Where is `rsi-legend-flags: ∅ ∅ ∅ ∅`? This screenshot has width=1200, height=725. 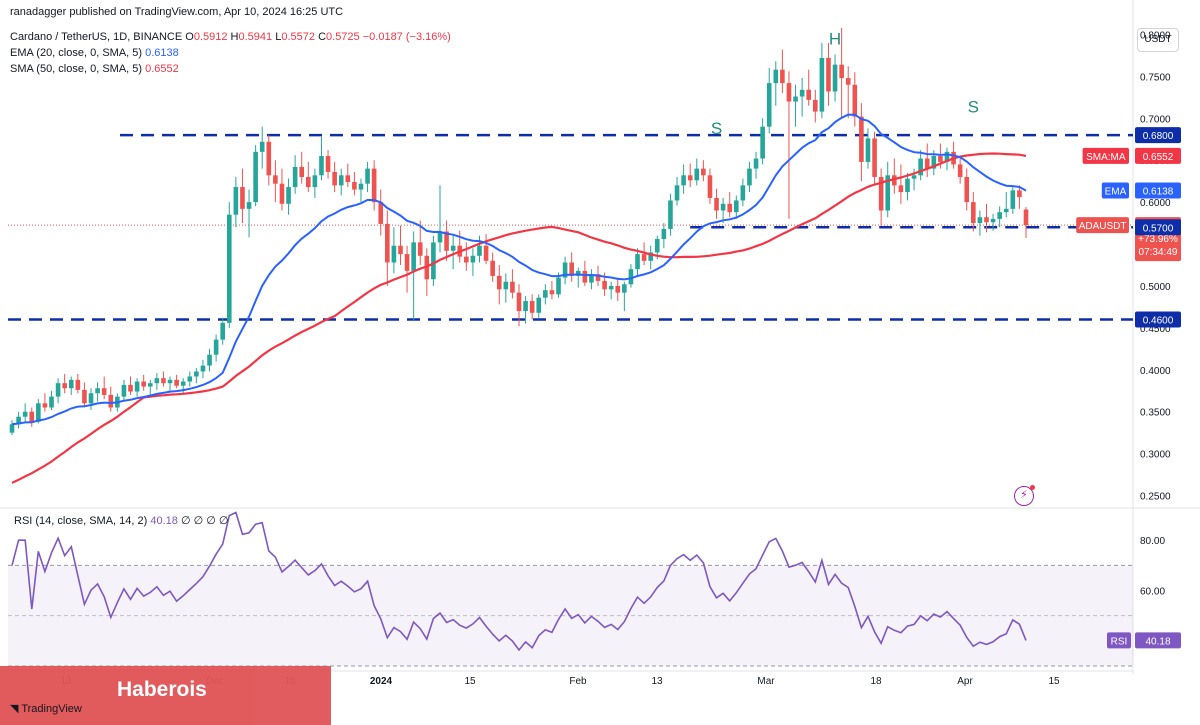 rsi-legend-flags: ∅ ∅ ∅ ∅ is located at coordinates (204, 521).